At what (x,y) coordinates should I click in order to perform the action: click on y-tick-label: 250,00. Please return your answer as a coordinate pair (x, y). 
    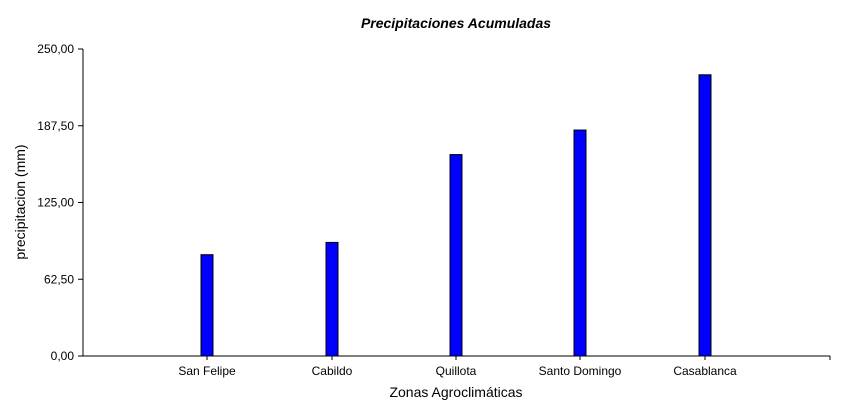
    Looking at the image, I should click on (55, 49).